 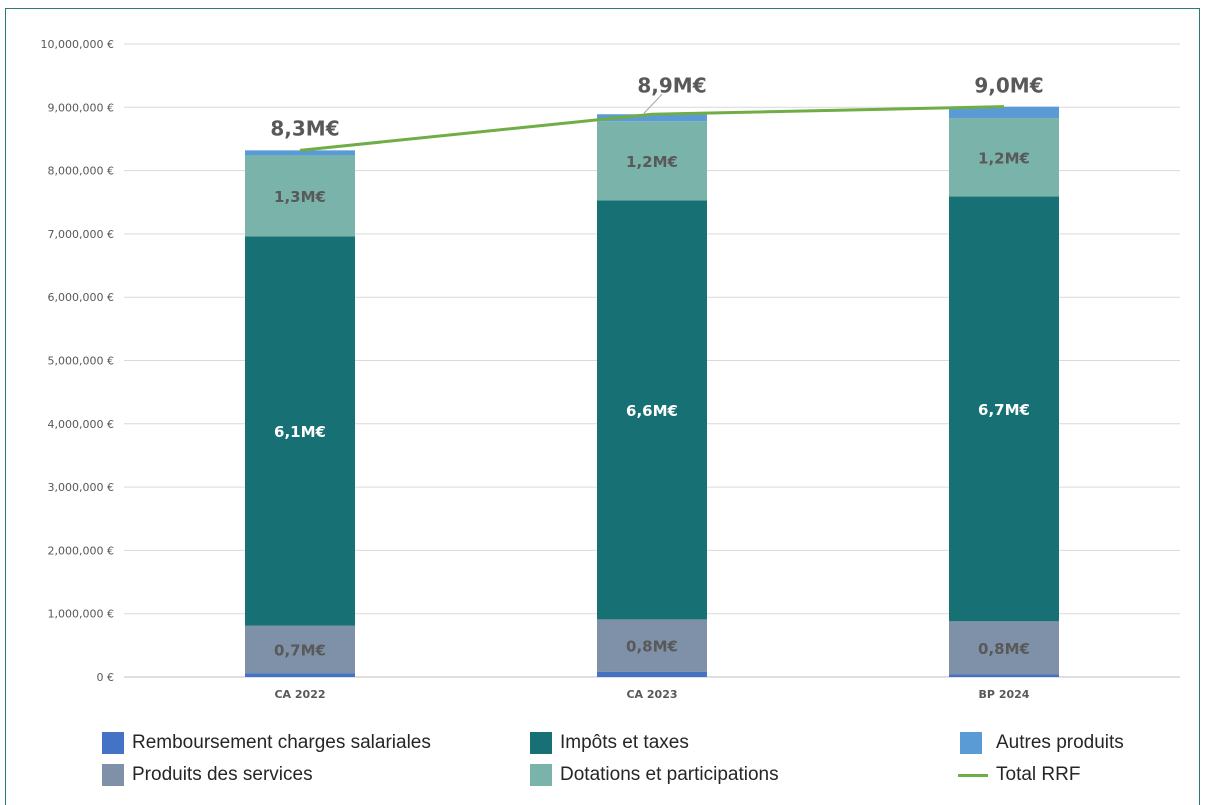 I want to click on total-label: 9,0M€, so click(x=1008, y=86).